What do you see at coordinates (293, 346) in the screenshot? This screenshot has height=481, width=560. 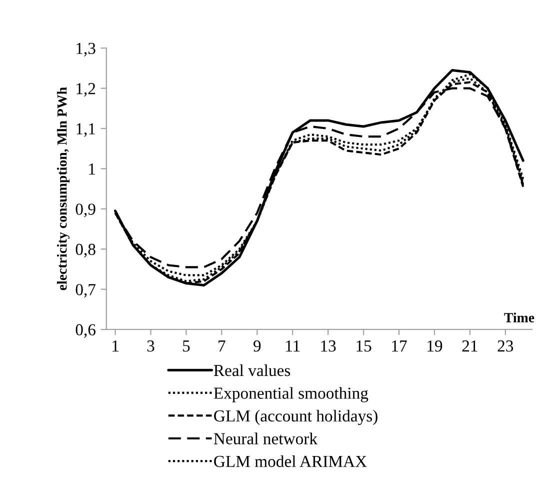 I see `x-tick-label: 11` at bounding box center [293, 346].